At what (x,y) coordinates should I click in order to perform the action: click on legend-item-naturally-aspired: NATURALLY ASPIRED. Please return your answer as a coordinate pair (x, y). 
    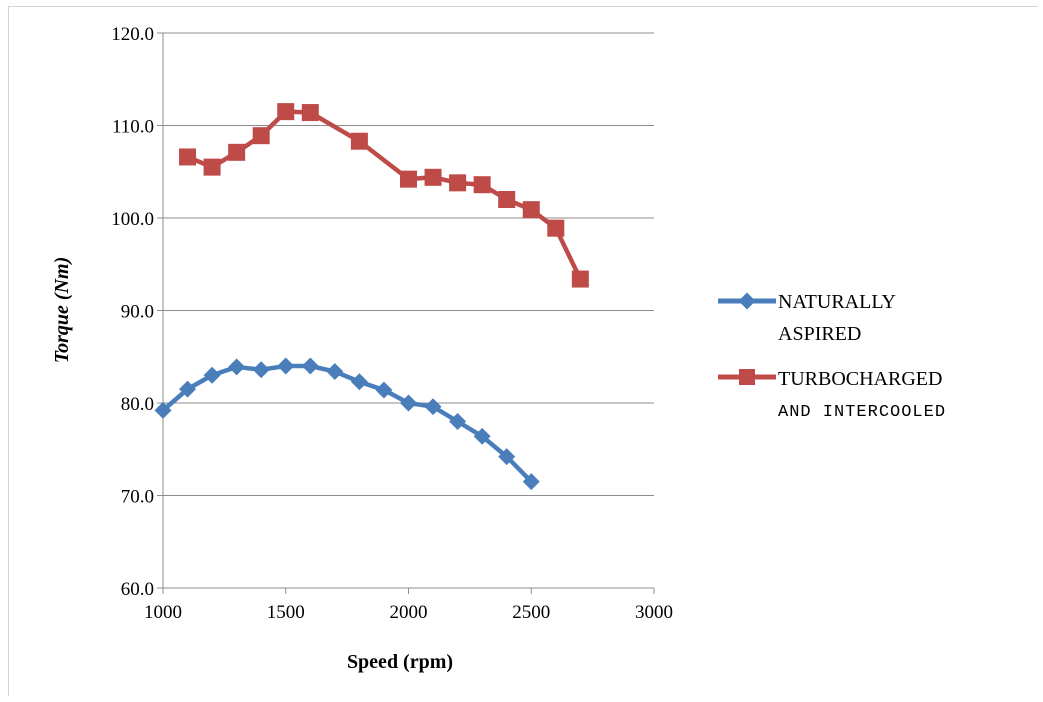
    Looking at the image, I should click on (807, 318).